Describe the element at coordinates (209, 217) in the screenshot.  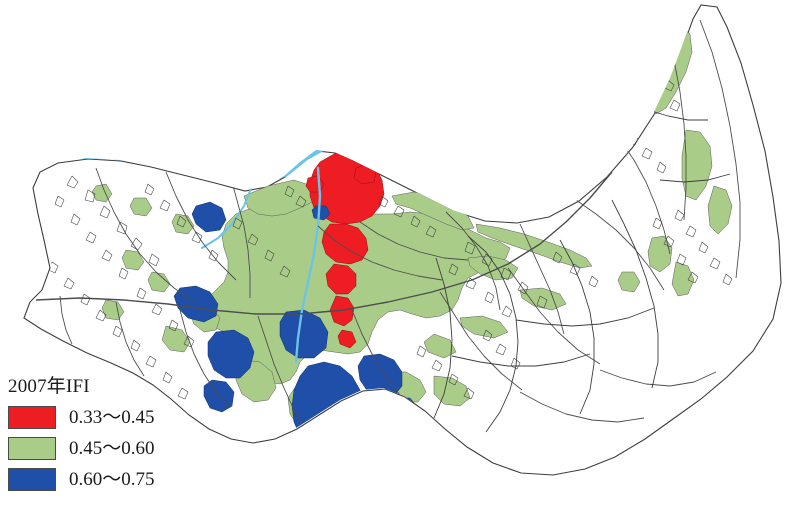
I see `region-northwest-spur` at that location.